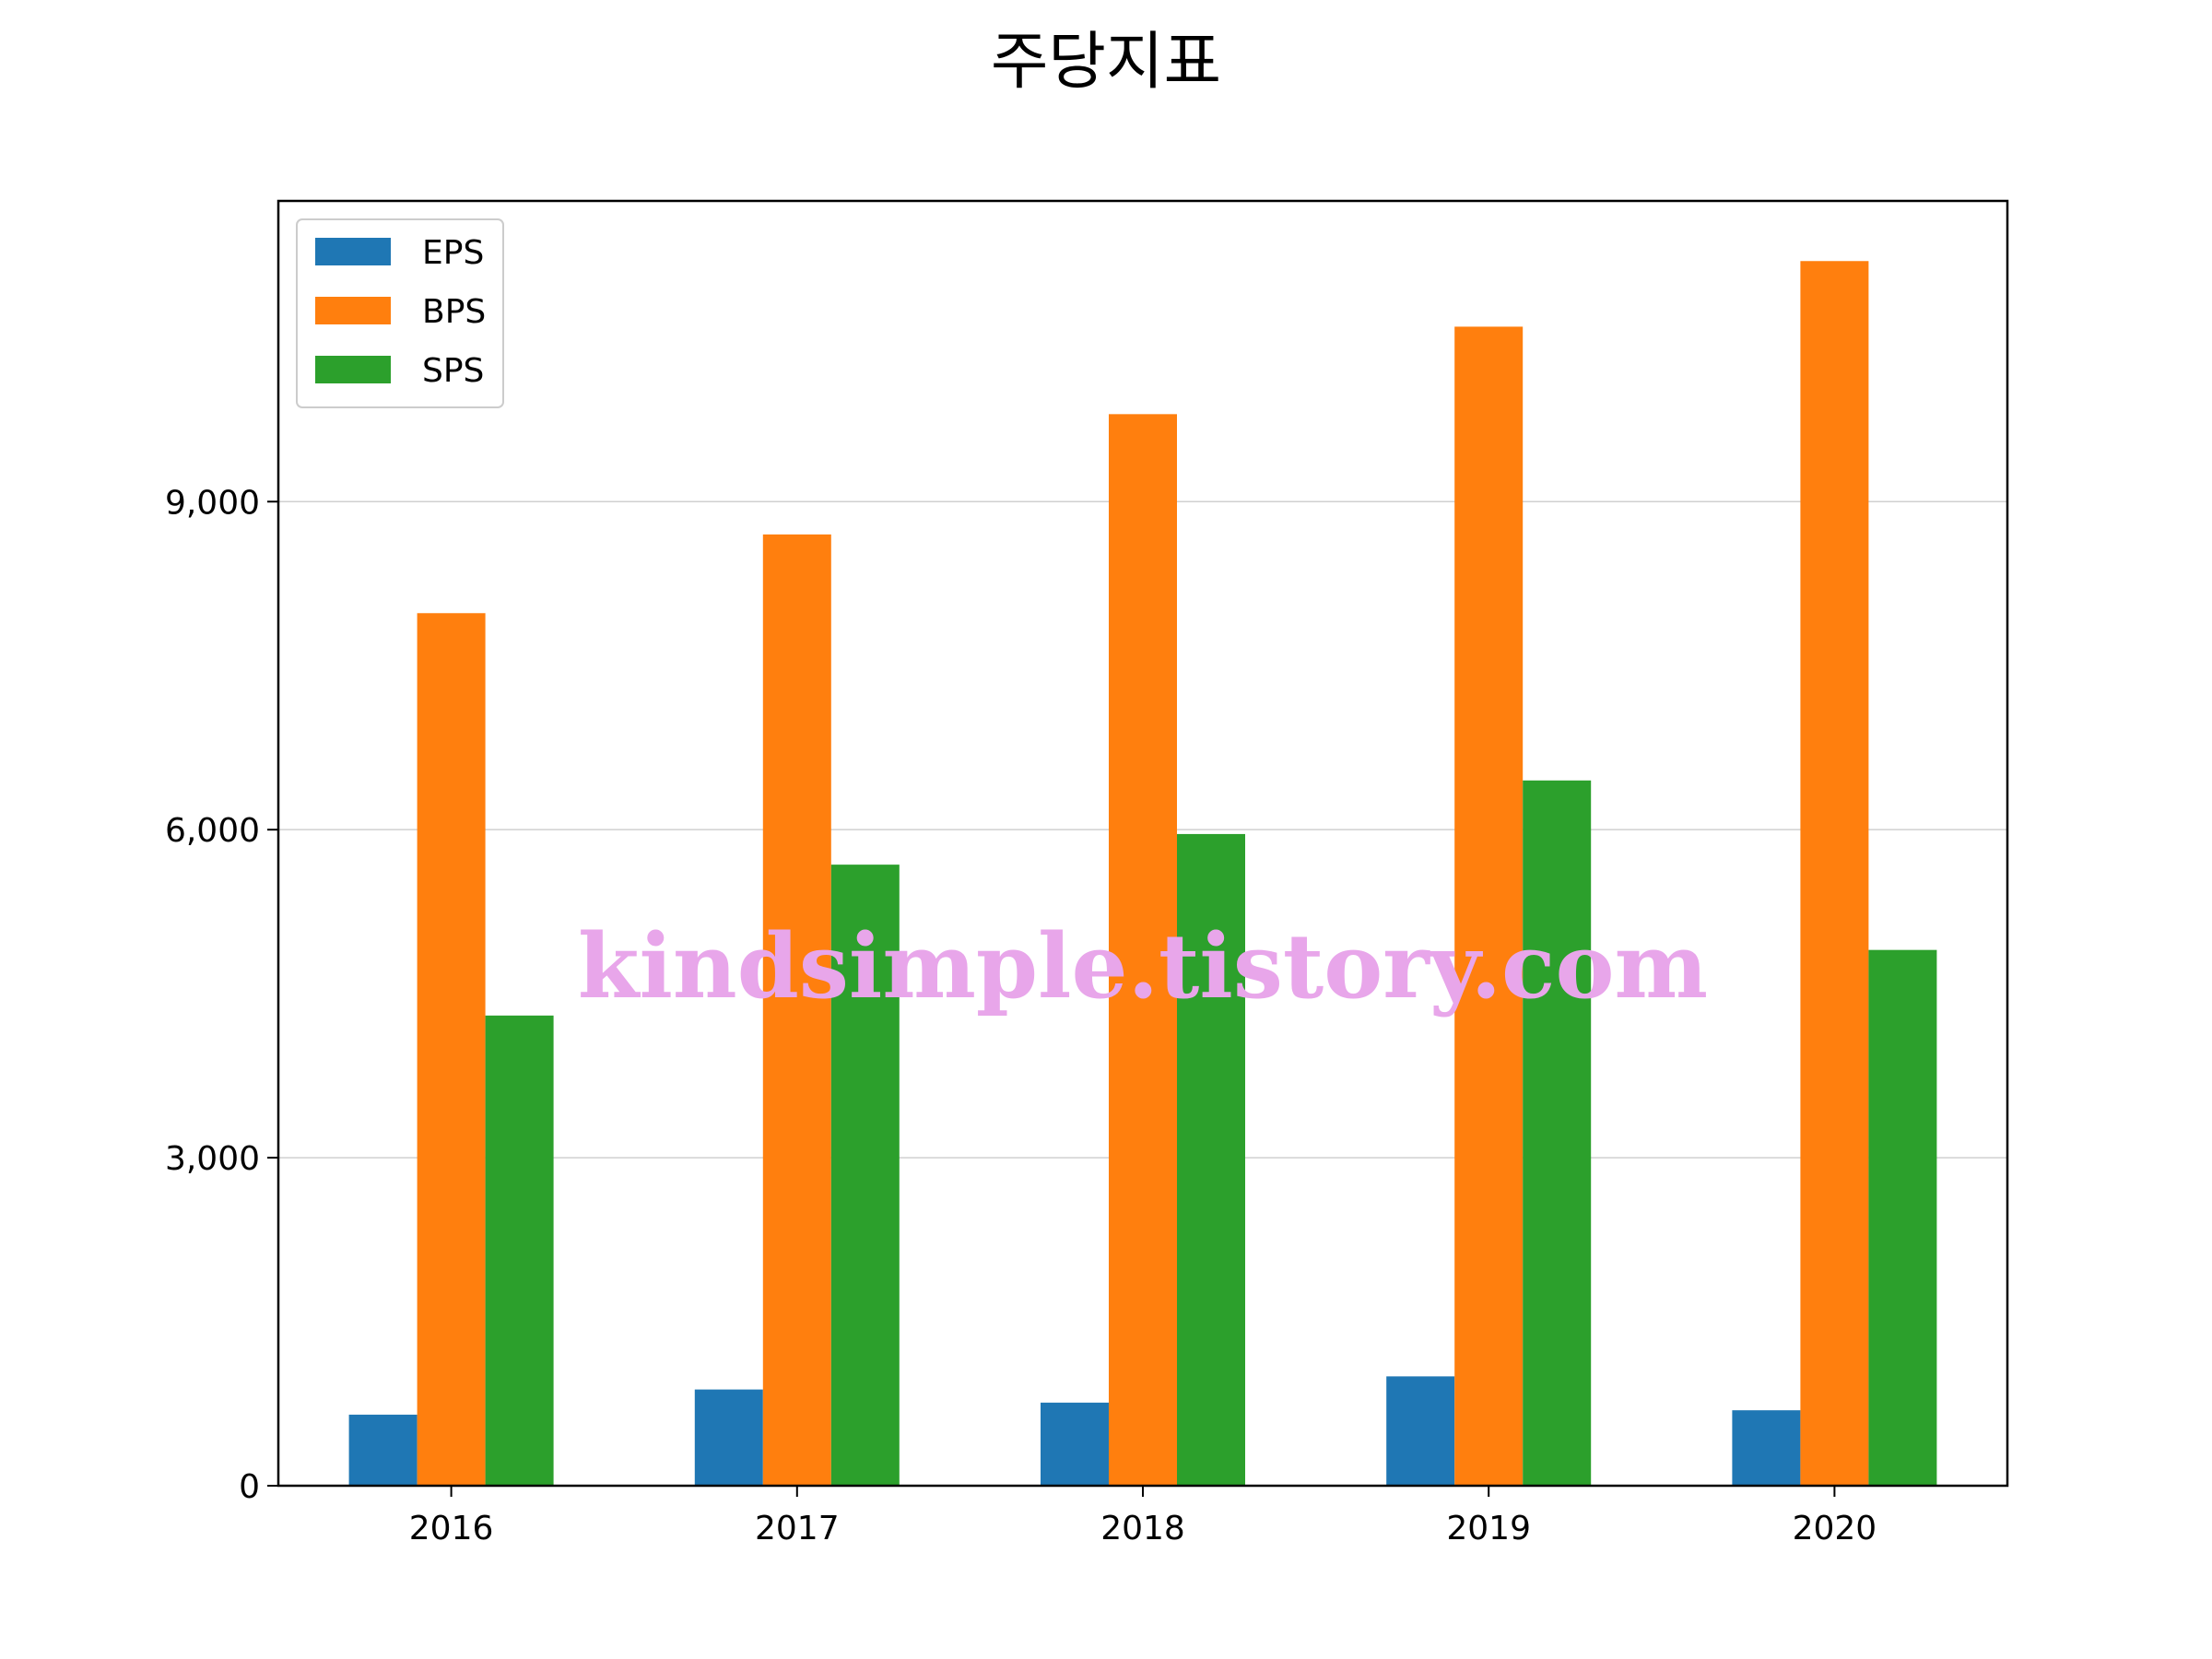 The width and height of the screenshot is (2212, 1659). What do you see at coordinates (1557, 1133) in the screenshot?
I see `bar-sps-2019` at bounding box center [1557, 1133].